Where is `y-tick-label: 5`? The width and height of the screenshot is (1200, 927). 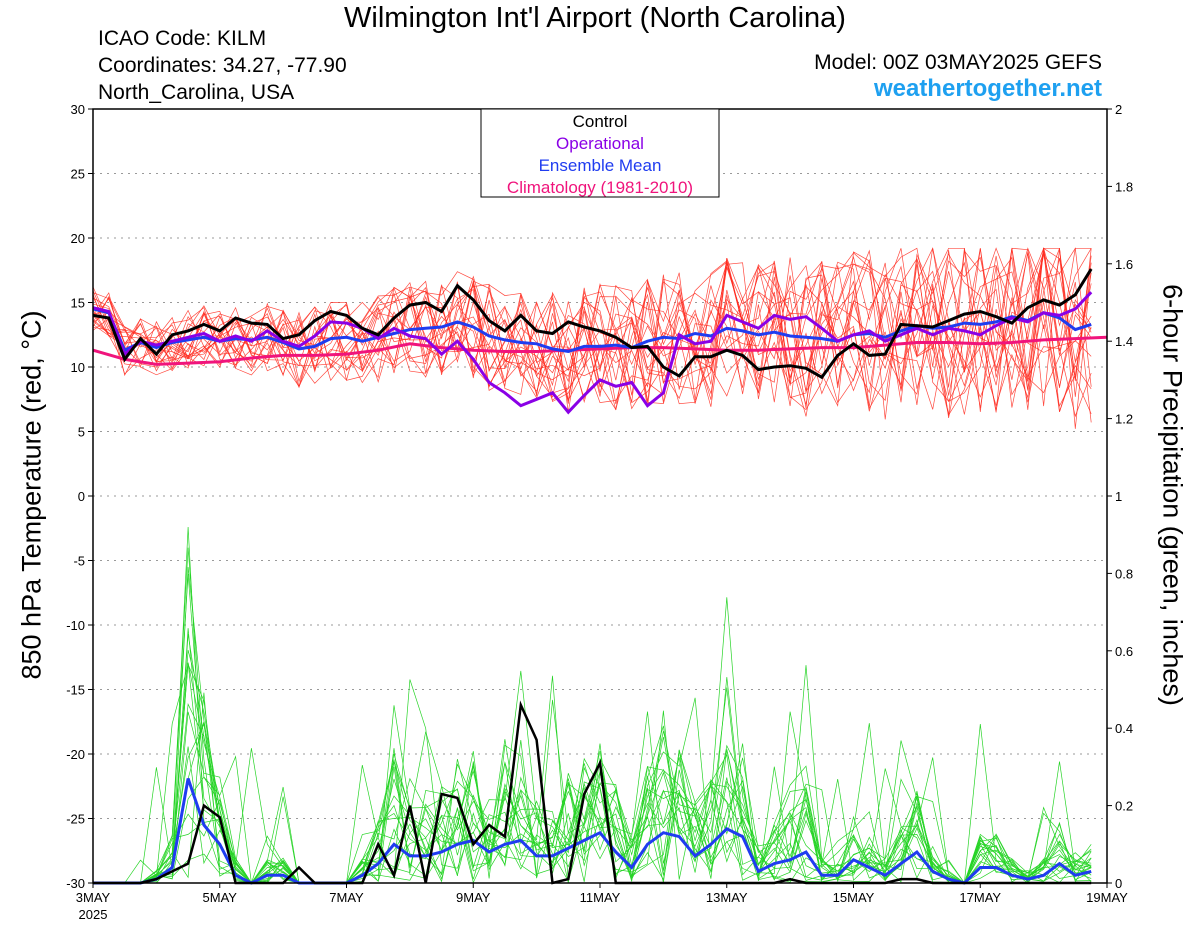
y-tick-label: 5 is located at coordinates (81, 432).